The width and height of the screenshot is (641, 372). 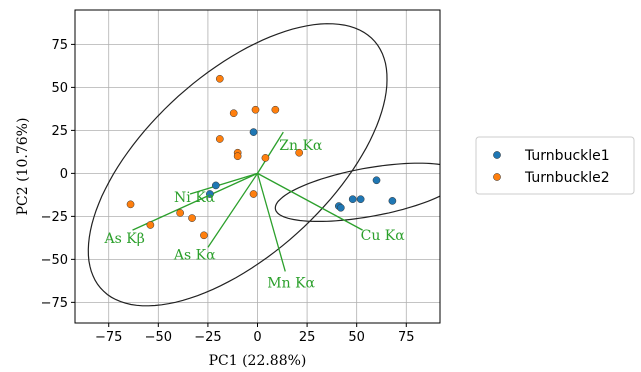 I want to click on loading-label: Ni Kα, so click(x=195, y=198).